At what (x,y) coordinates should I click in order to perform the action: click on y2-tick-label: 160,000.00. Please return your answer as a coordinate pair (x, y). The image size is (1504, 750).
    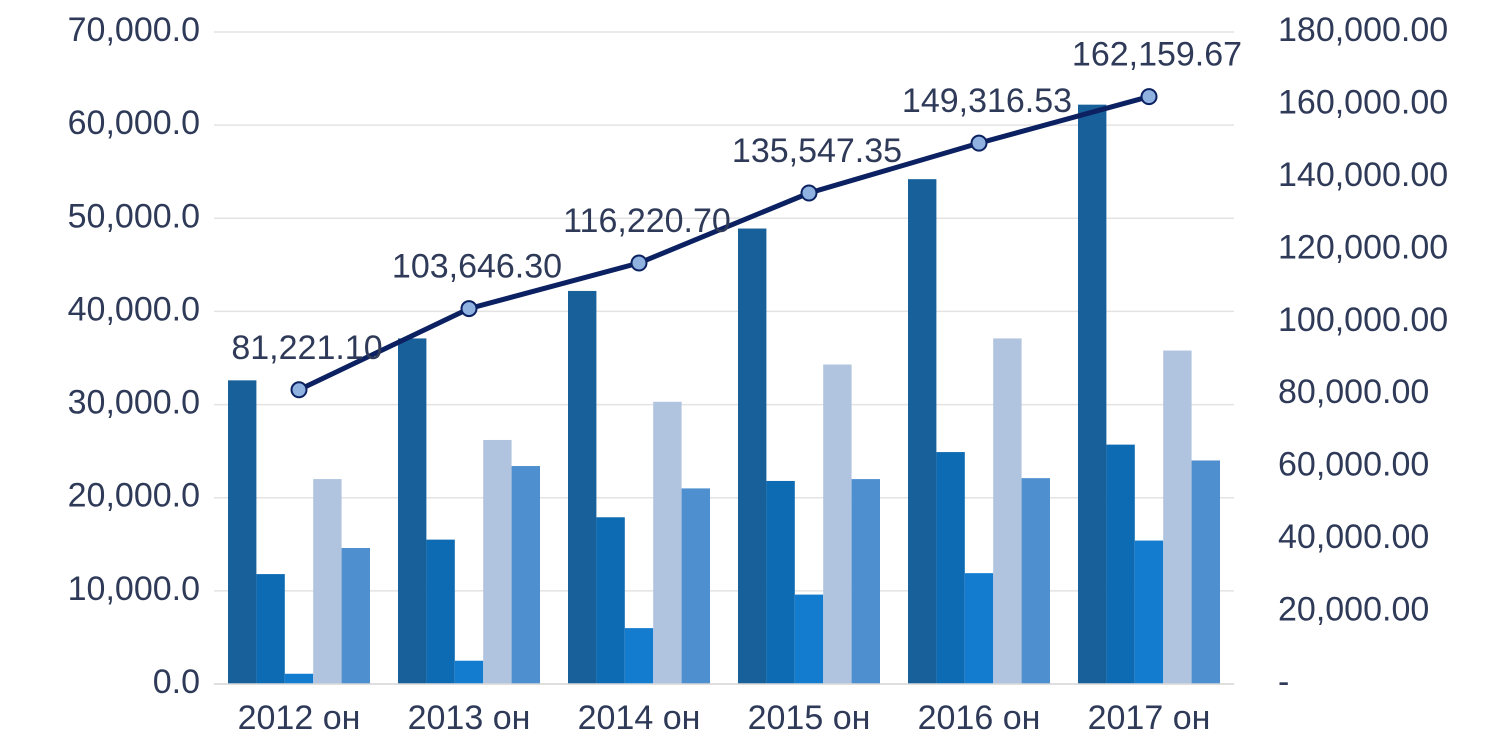
    Looking at the image, I should click on (1363, 102).